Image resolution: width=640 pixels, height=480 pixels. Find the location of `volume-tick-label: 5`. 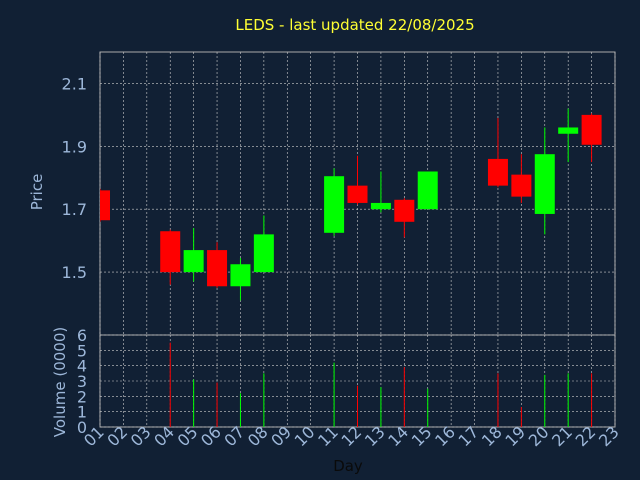

volume-tick-label: 5 is located at coordinates (82, 350).